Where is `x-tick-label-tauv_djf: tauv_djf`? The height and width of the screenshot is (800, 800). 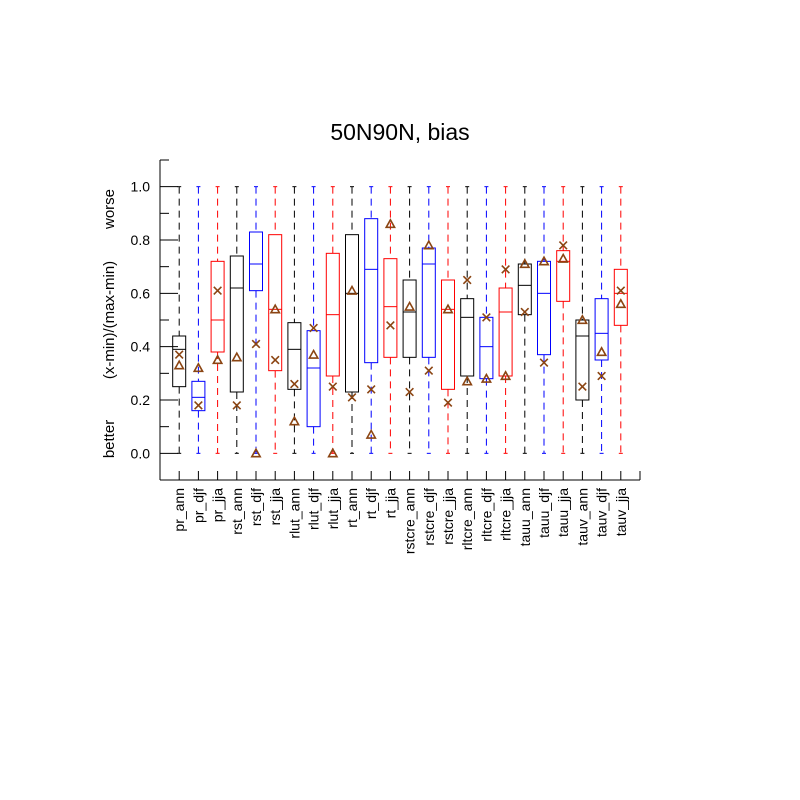
x-tick-label-tauv_djf: tauv_djf is located at coordinates (602, 512).